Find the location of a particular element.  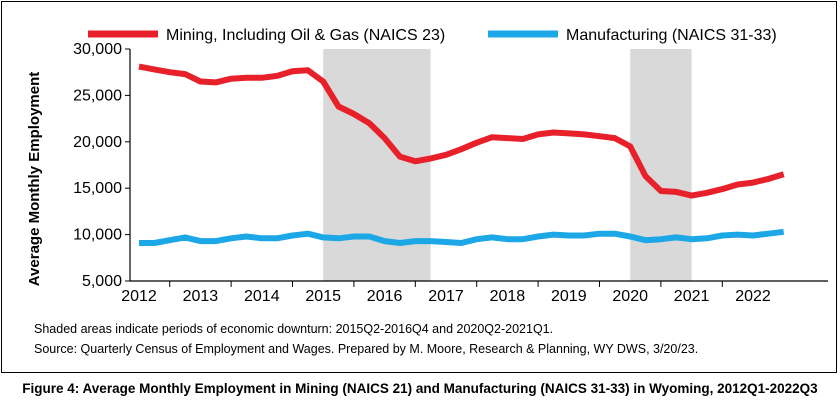

x-tick-label: 2014 is located at coordinates (262, 296).